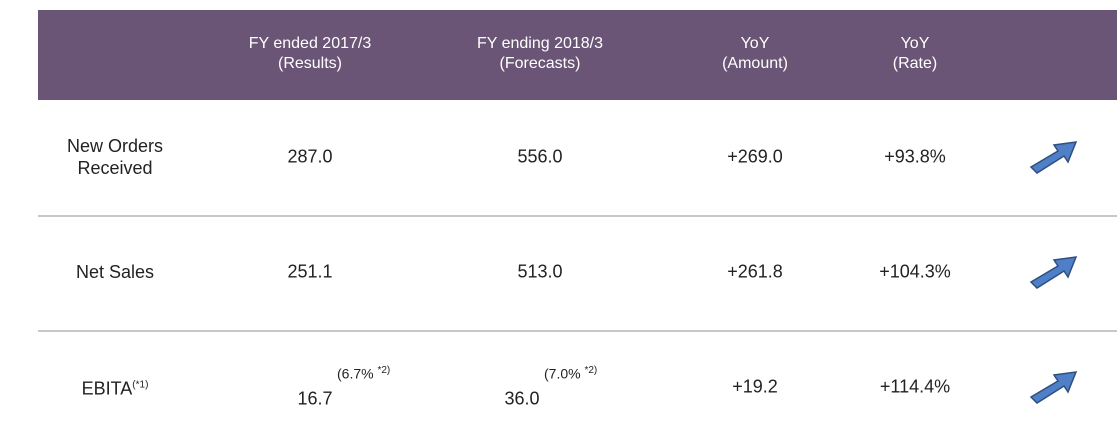 The image size is (1117, 439). I want to click on header-line: (Results), so click(310, 63).